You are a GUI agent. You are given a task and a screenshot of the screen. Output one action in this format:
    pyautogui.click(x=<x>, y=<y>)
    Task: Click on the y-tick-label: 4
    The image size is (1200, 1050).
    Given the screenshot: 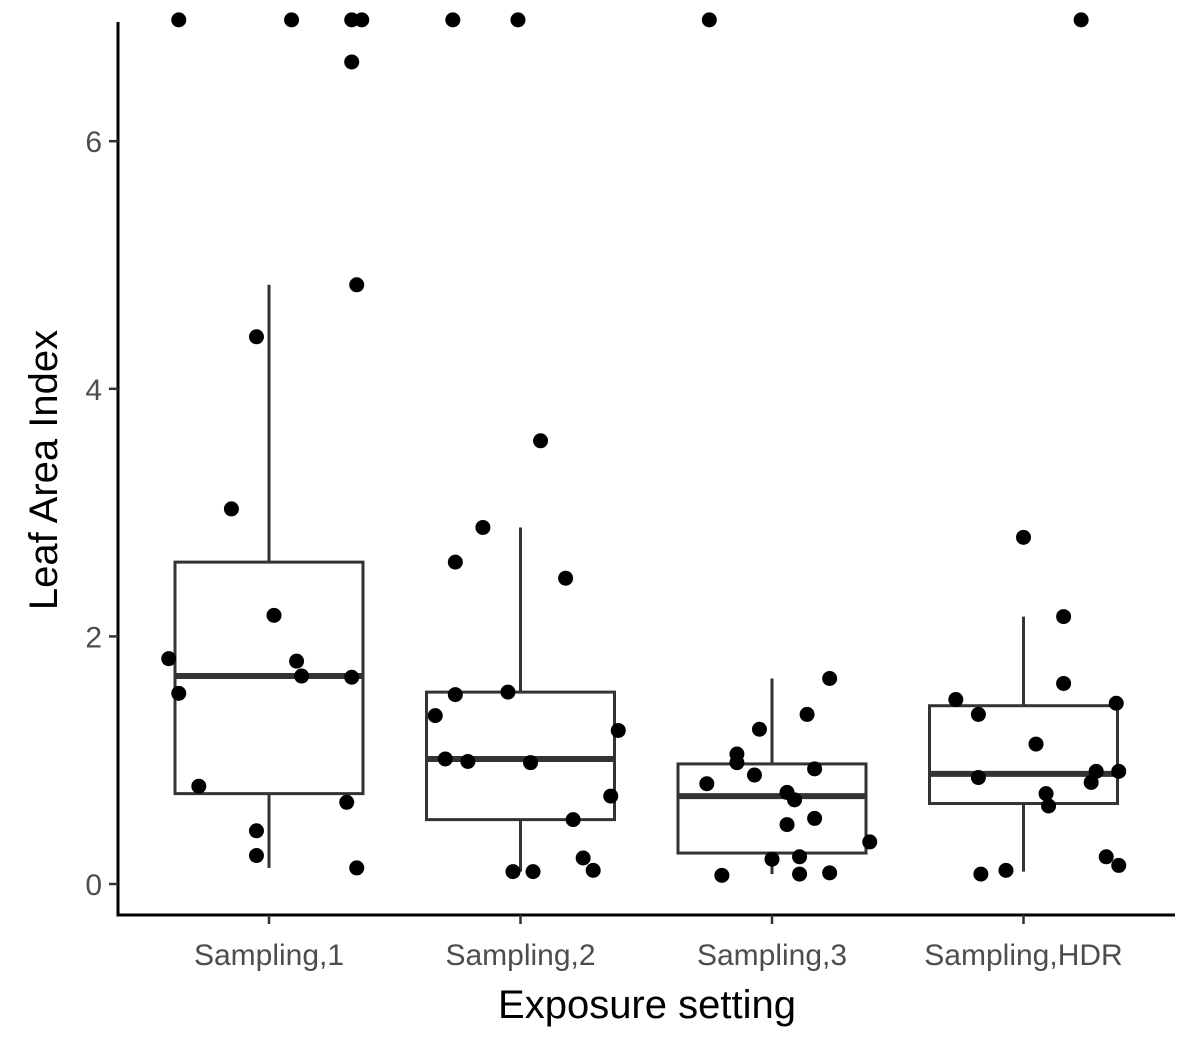 What is the action you would take?
    pyautogui.click(x=93, y=390)
    